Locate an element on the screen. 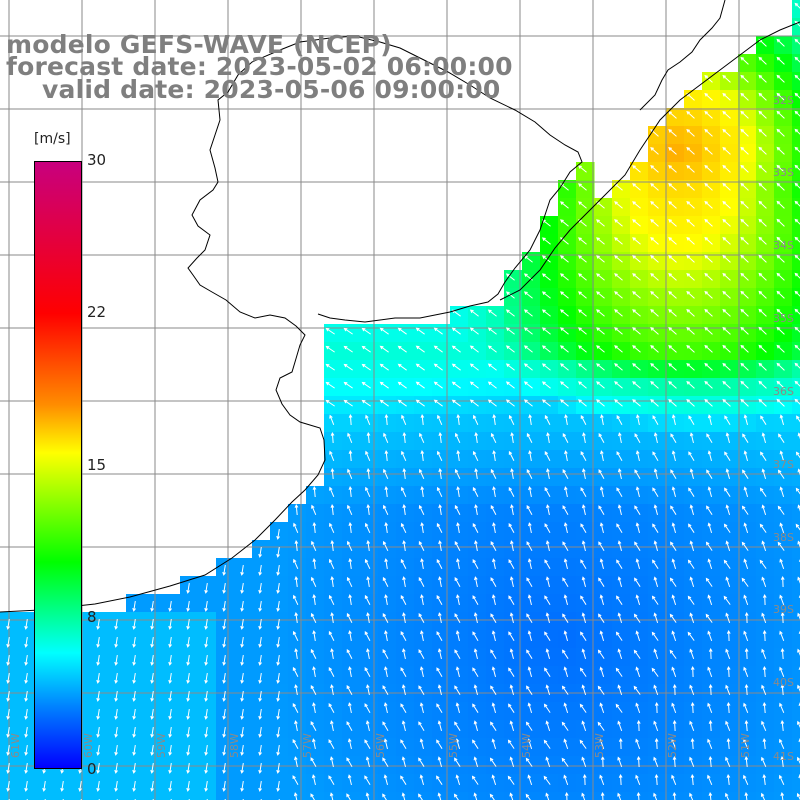 The height and width of the screenshot is (804, 800). colorbar-tick-15: 15 is located at coordinates (97, 465).